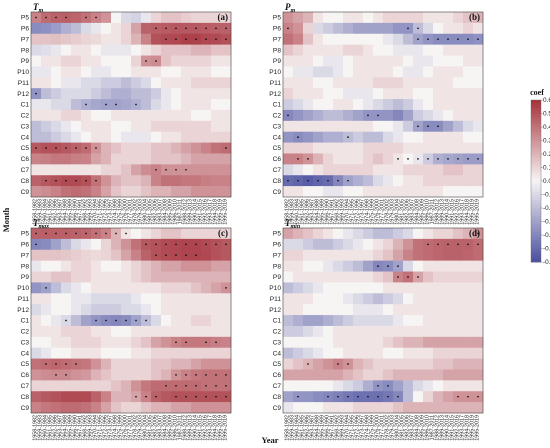  What do you see at coordinates (277, 181) in the screenshot?
I see `y-tick-label: C8` at bounding box center [277, 181].